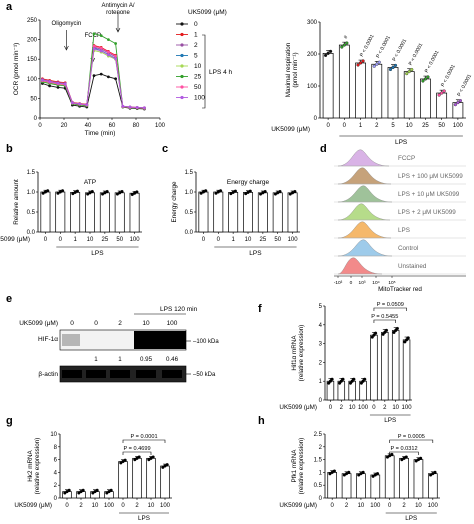 The width and height of the screenshot is (474, 524). Describe the element at coordinates (301, 466) in the screenshot. I see `y-axis-label-2: (relative expression)` at that location.